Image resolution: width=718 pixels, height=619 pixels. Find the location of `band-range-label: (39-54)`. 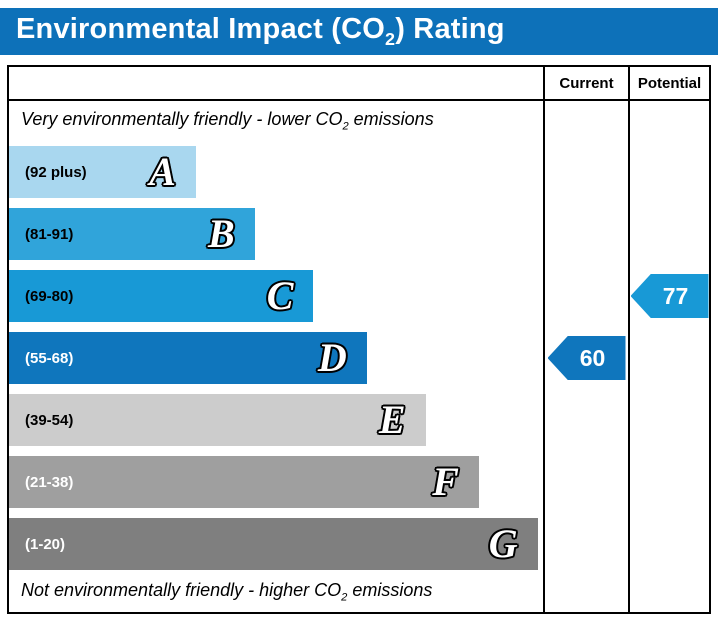

band-range-label: (39-54) is located at coordinates (49, 420).